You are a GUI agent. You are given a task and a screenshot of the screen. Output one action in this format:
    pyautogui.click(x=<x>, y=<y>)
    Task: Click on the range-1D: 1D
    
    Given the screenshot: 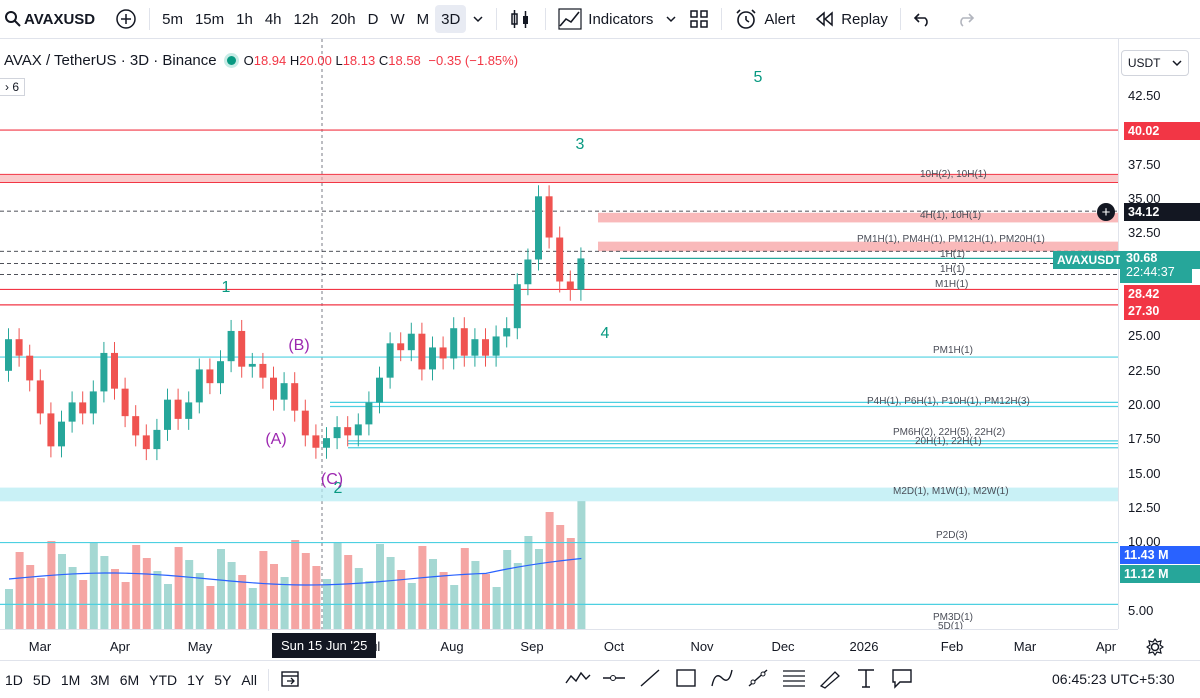 What is the action you would take?
    pyautogui.click(x=14, y=679)
    